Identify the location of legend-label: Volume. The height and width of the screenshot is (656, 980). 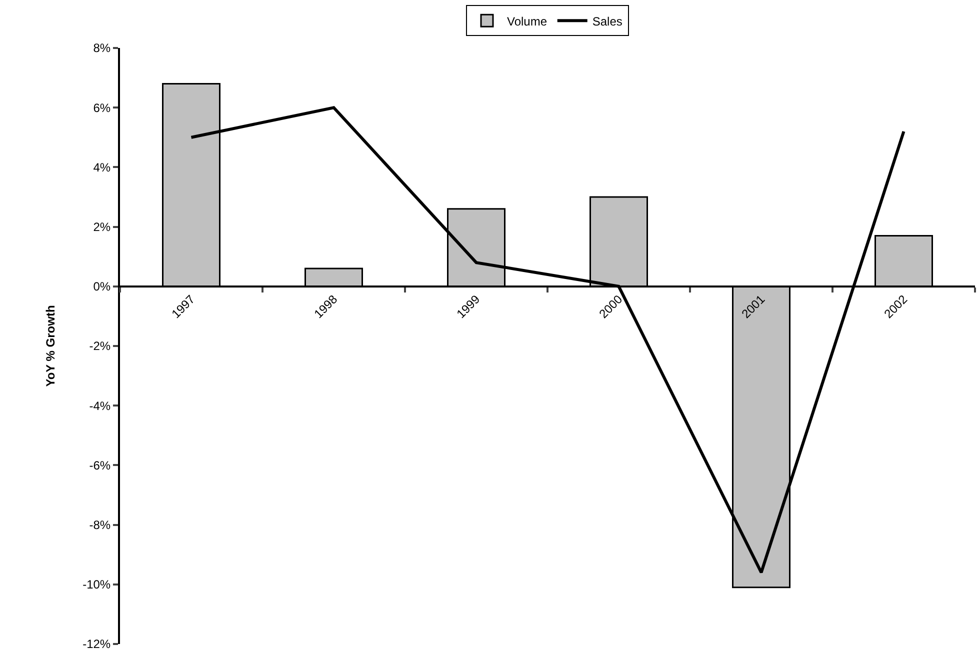
(527, 21).